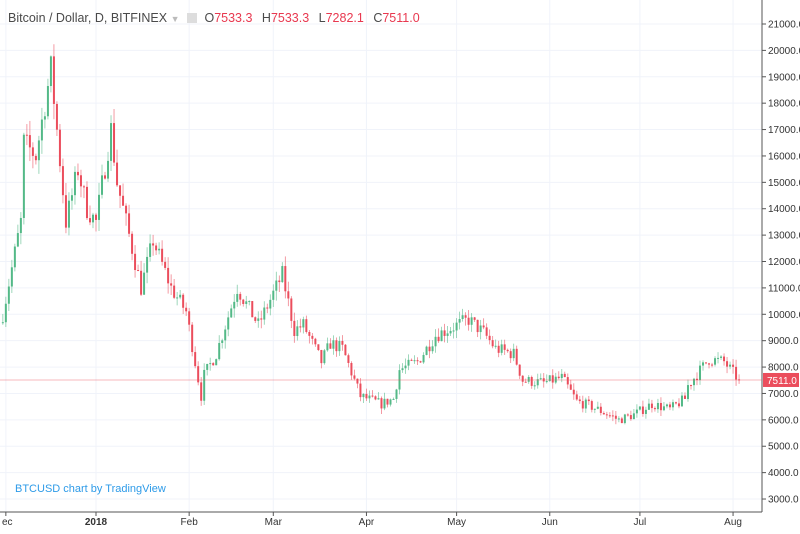 Image resolution: width=800 pixels, height=534 pixels. Describe the element at coordinates (784, 156) in the screenshot. I see `y-tick-label: 16000.0` at that location.